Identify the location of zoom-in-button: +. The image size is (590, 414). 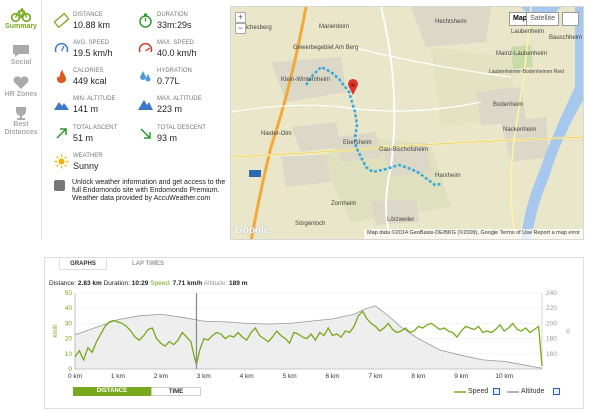
(240, 17).